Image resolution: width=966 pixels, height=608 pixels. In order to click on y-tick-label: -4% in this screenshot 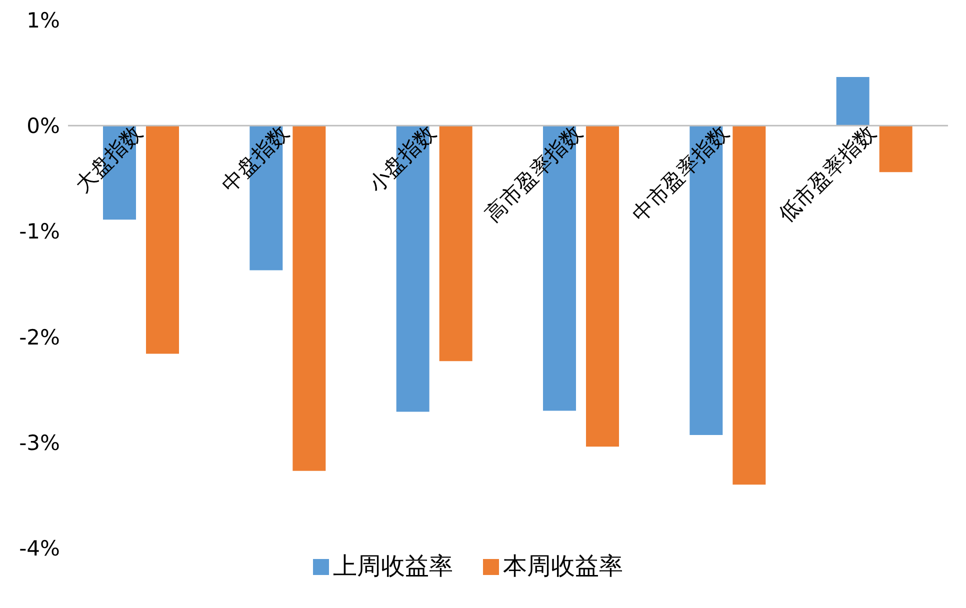, I will do `click(39, 548)`.